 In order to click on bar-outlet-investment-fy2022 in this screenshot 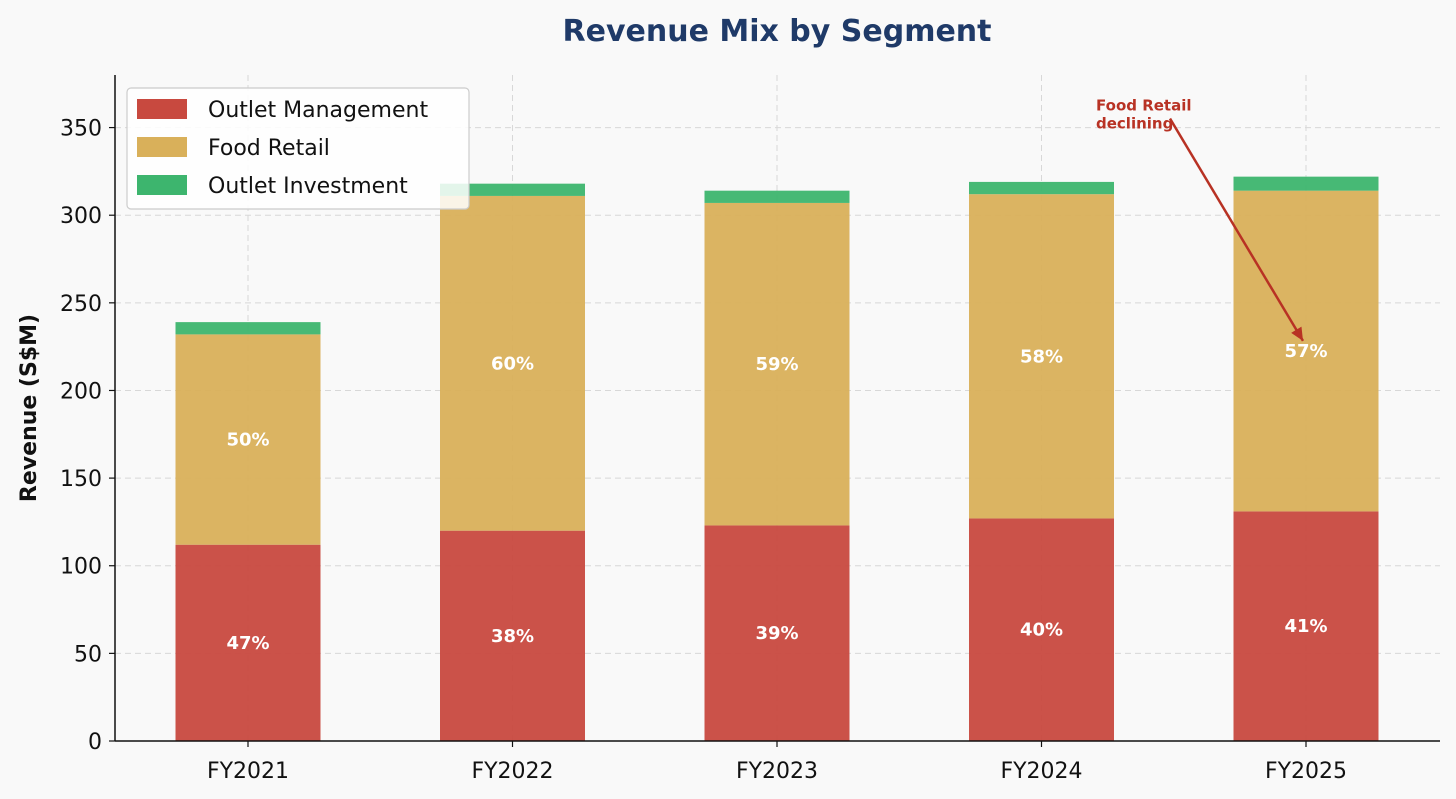, I will do `click(512, 189)`.